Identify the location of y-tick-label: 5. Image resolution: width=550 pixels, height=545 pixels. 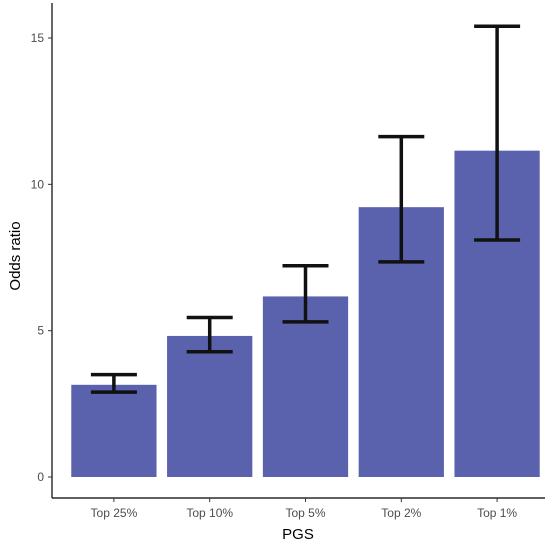
(40, 331).